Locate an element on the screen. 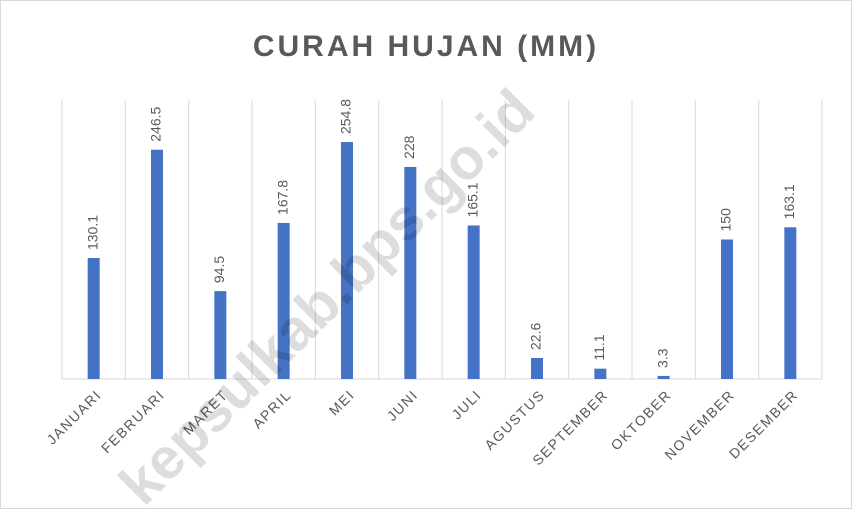 Image resolution: width=852 pixels, height=509 pixels. data-label: 130.1 is located at coordinates (92, 232).